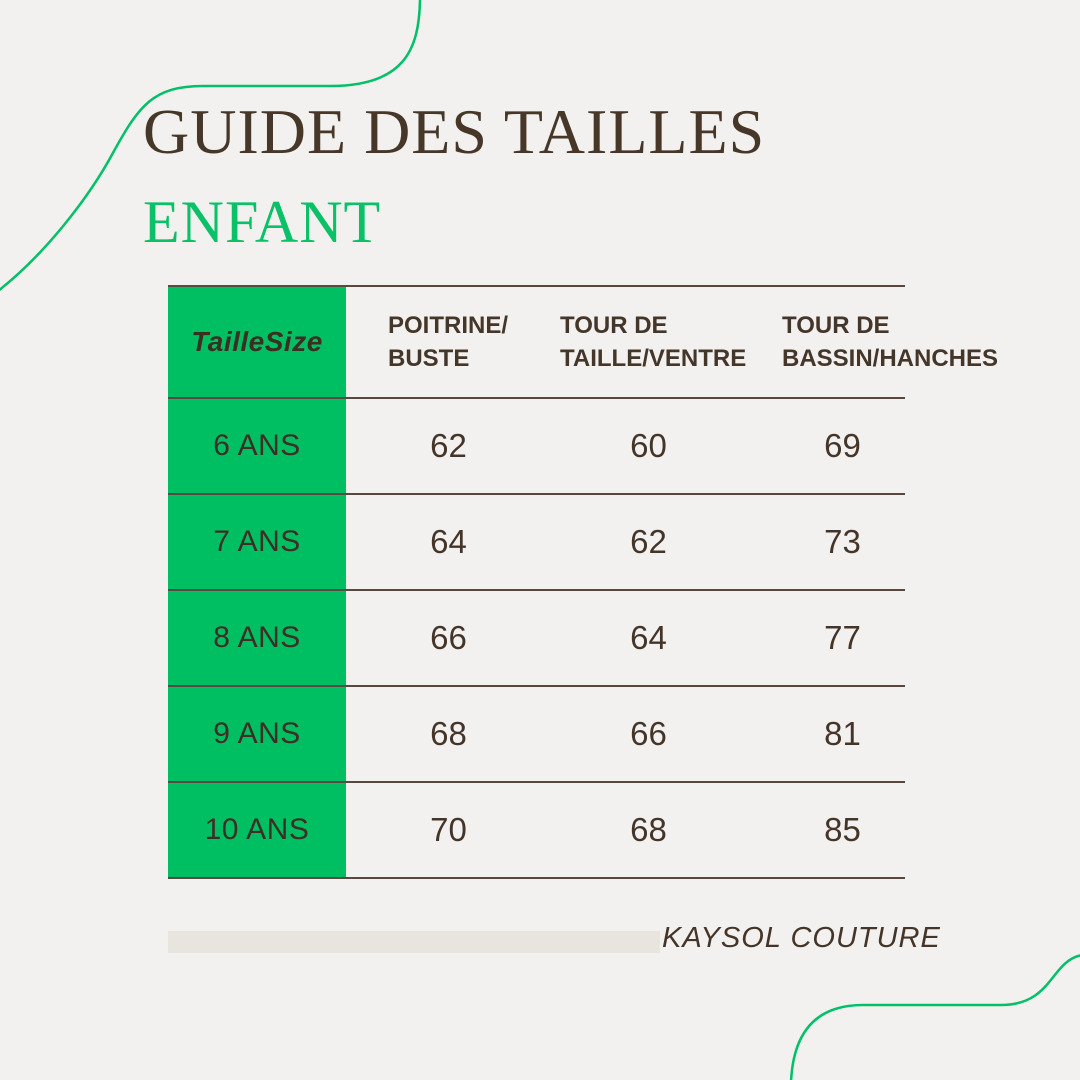 The width and height of the screenshot is (1080, 1080). What do you see at coordinates (448, 343) in the screenshot?
I see `table-header-poitrine: POITRINE/ BUSTE` at bounding box center [448, 343].